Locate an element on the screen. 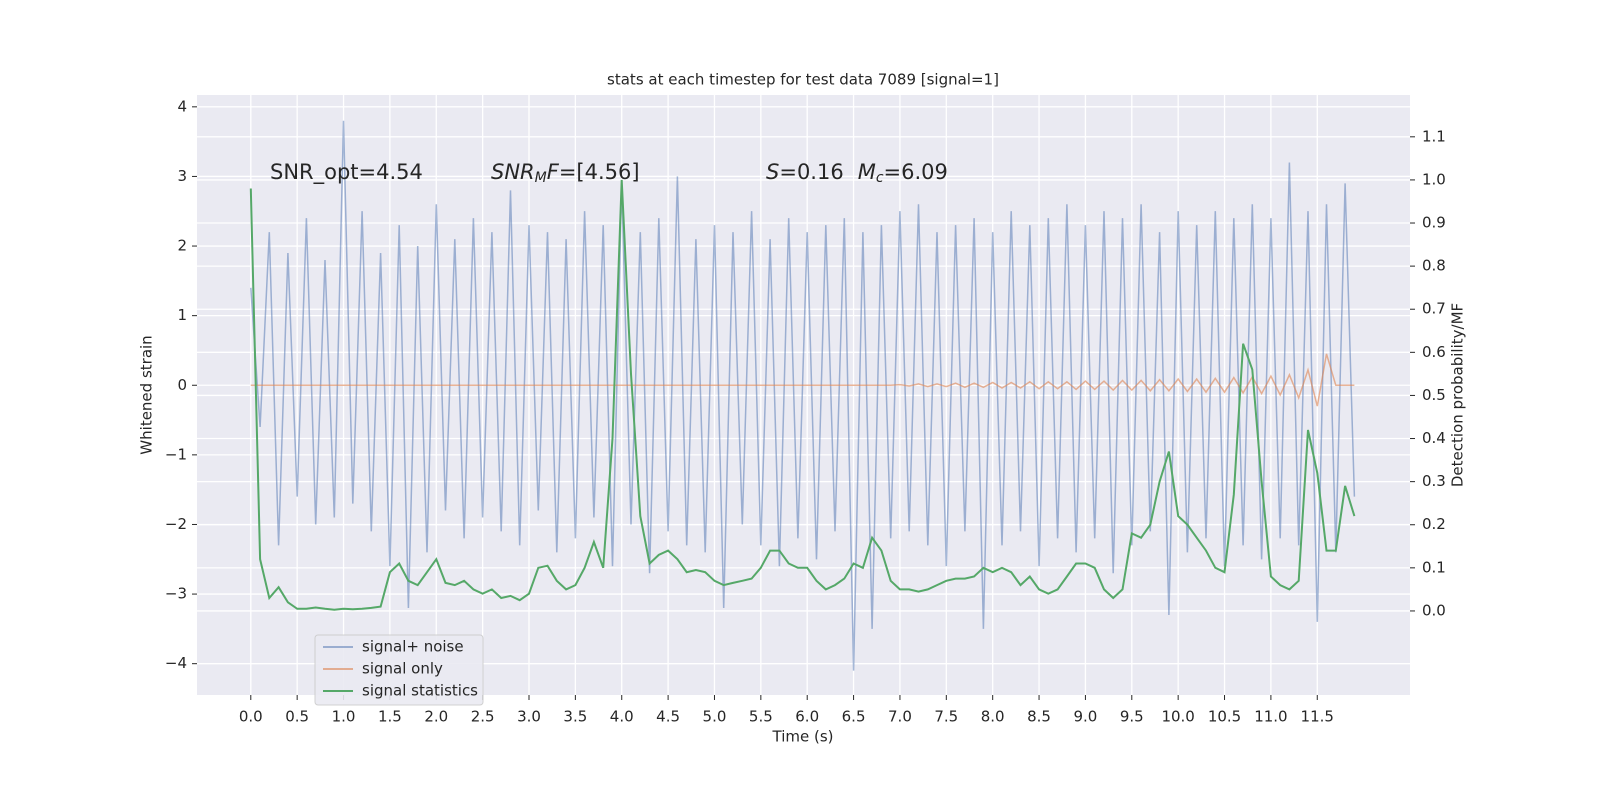 This screenshot has height=800, width=1600. x-tick-label: 2.0 is located at coordinates (436, 717).